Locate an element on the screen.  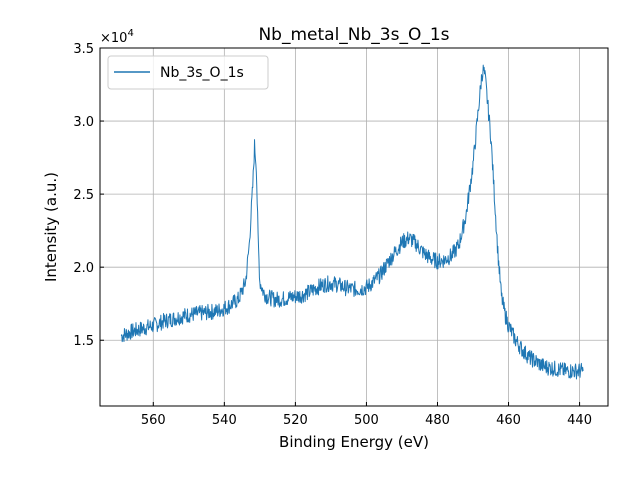
y-offset-label: ×10⁴ is located at coordinates (117, 37).